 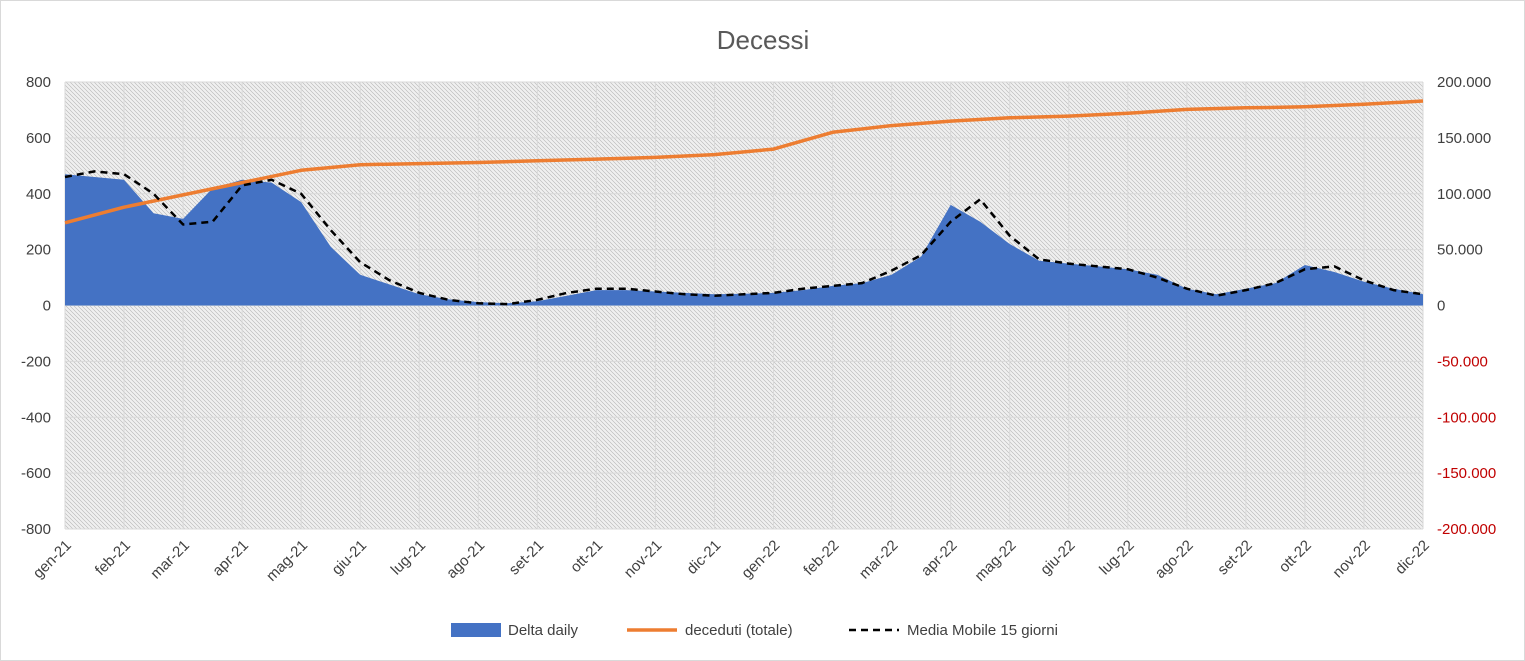 What do you see at coordinates (1117, 558) in the screenshot?
I see `x-tick-label: lug-22` at bounding box center [1117, 558].